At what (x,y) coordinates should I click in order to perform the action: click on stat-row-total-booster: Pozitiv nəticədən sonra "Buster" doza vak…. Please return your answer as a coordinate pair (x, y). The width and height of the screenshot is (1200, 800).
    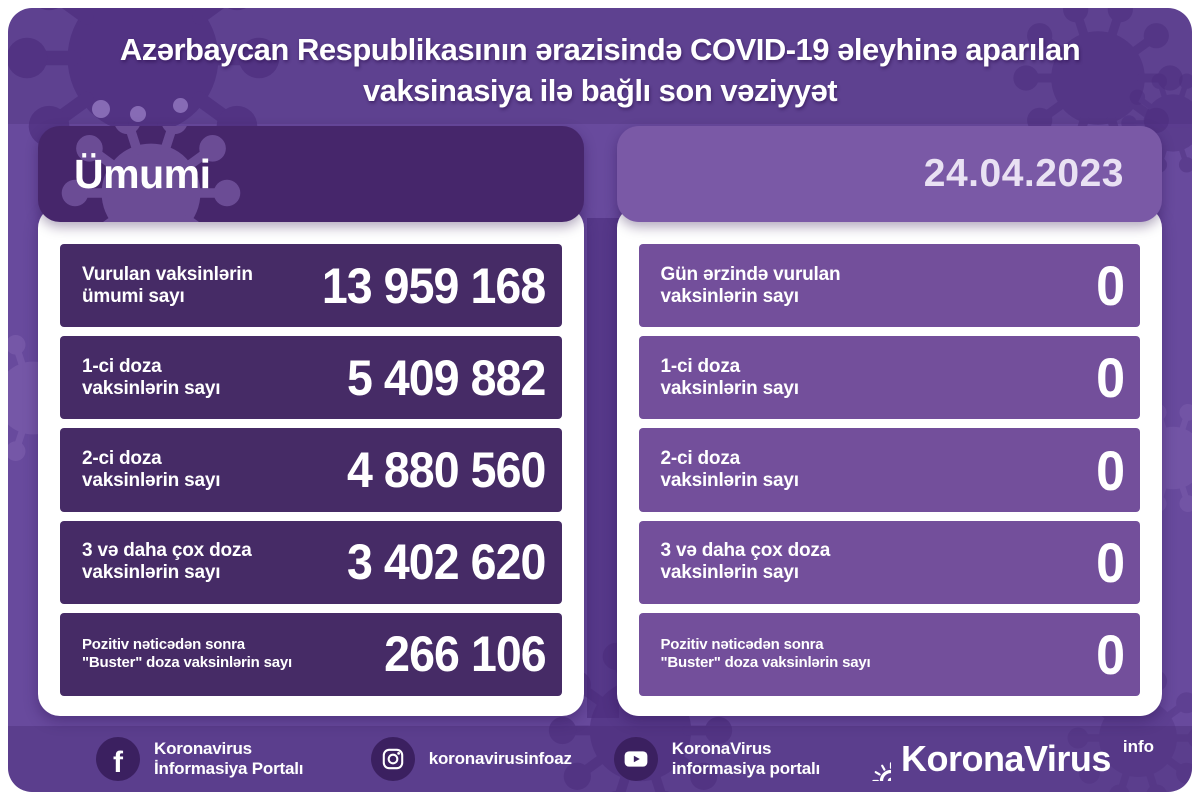
    Looking at the image, I should click on (311, 654).